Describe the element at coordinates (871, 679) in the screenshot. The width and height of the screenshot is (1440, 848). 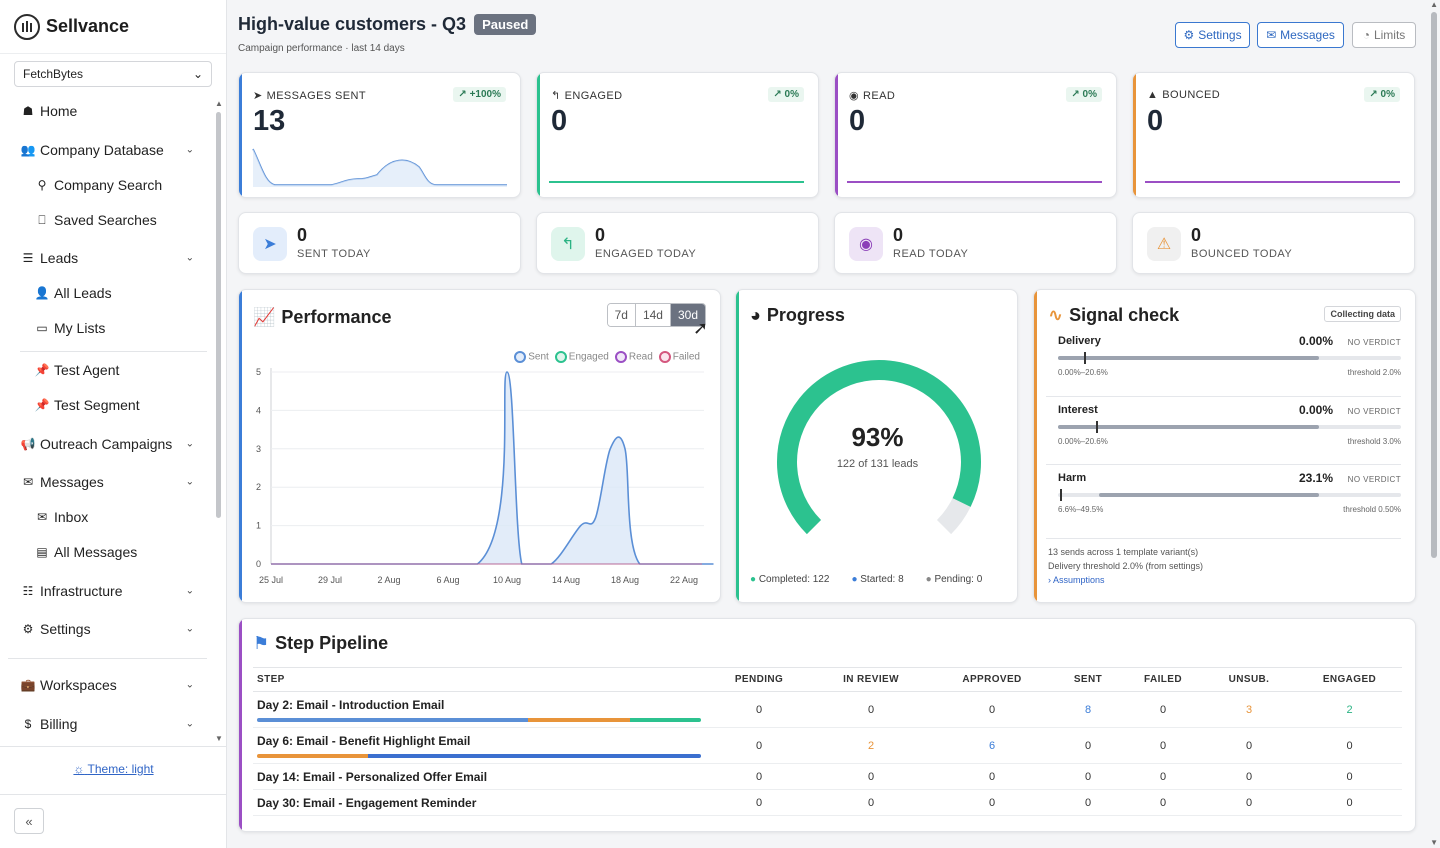
I see `column-header: IN REVIEW` at that location.